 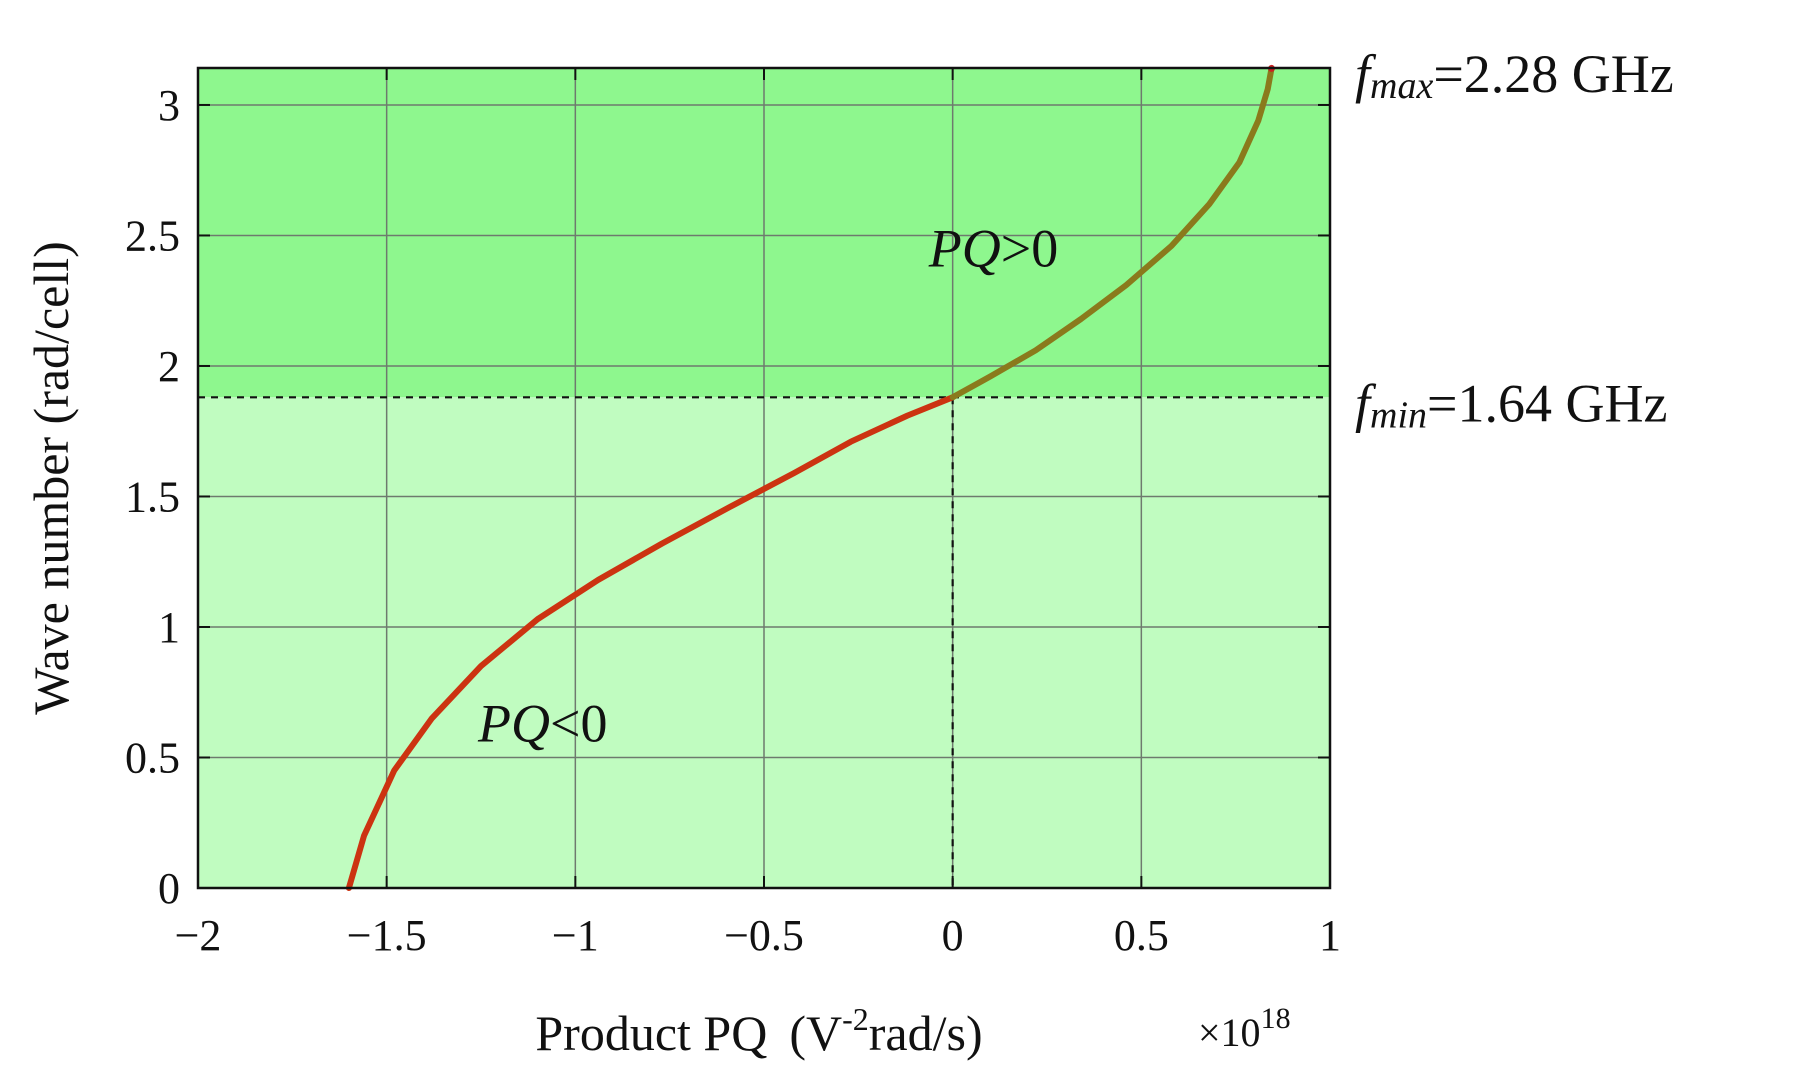 What do you see at coordinates (1514, 75) in the screenshot?
I see `annotation-fmax: fmax=2.28 GHz` at bounding box center [1514, 75].